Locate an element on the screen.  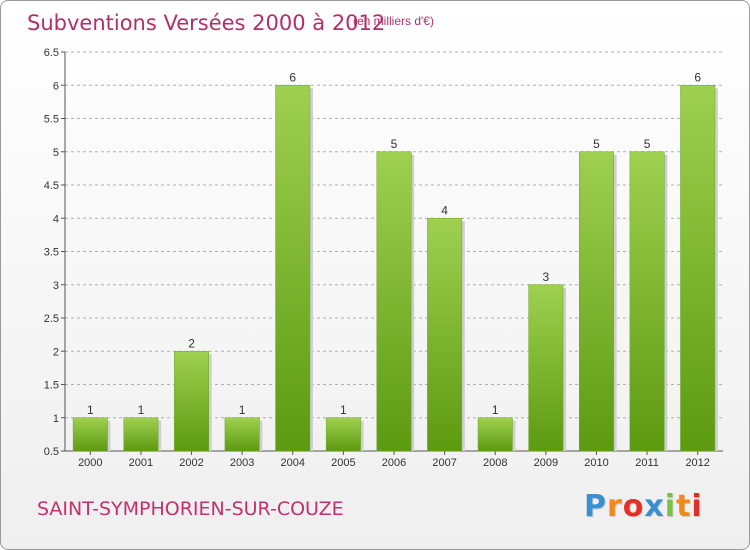
bar-2010 is located at coordinates (596, 301).